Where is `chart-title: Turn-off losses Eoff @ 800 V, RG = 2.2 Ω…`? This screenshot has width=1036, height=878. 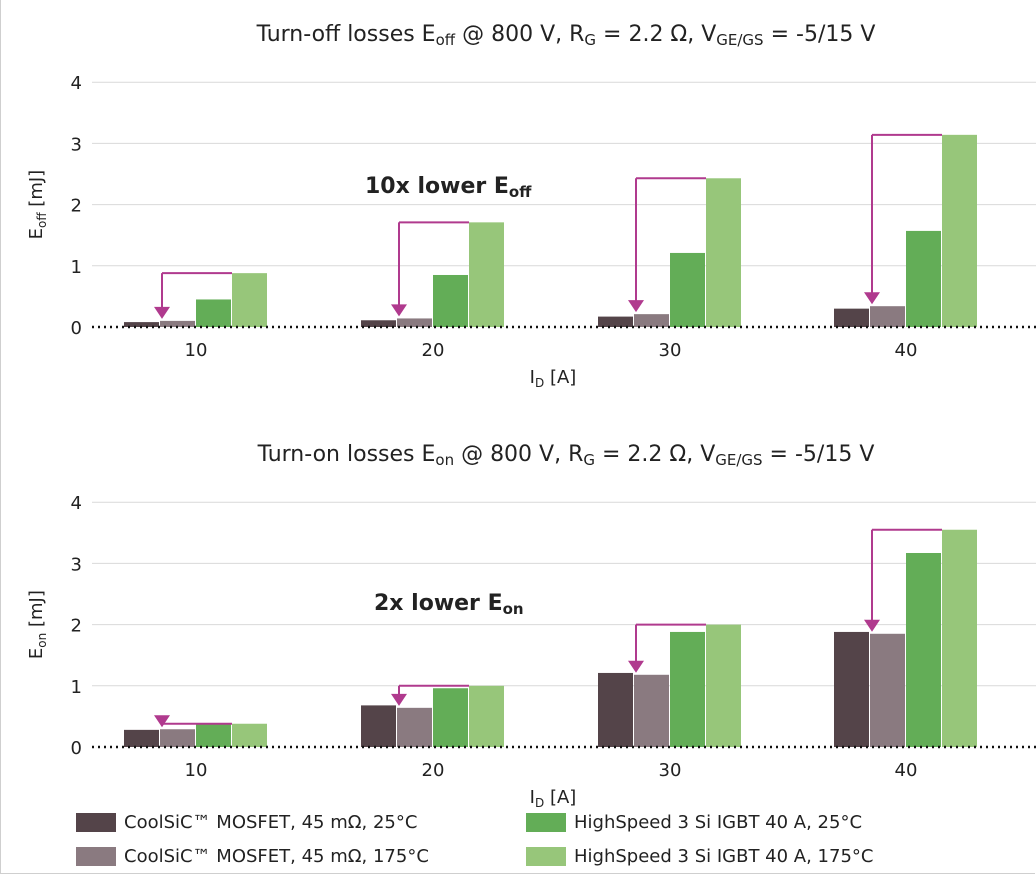
chart-title: Turn-off losses Eoff @ 800 V, RG = 2.2 Ω… is located at coordinates (566, 35).